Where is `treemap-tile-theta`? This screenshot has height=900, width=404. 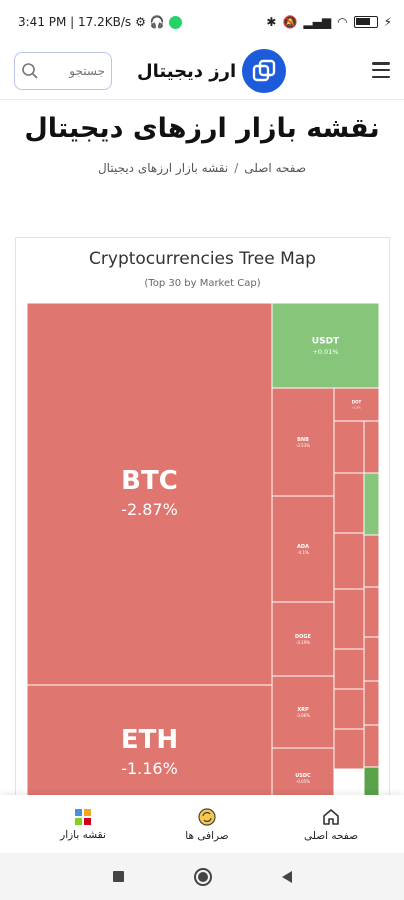
treemap-tile-theta is located at coordinates (371, 659).